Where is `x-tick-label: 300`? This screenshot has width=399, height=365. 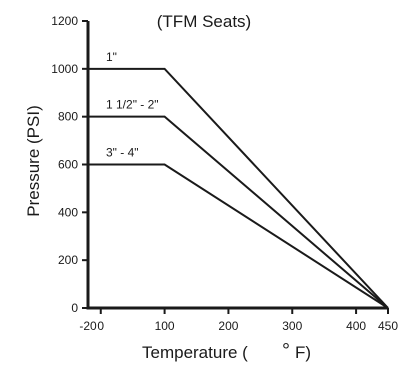
x-tick-label: 300 is located at coordinates (292, 326).